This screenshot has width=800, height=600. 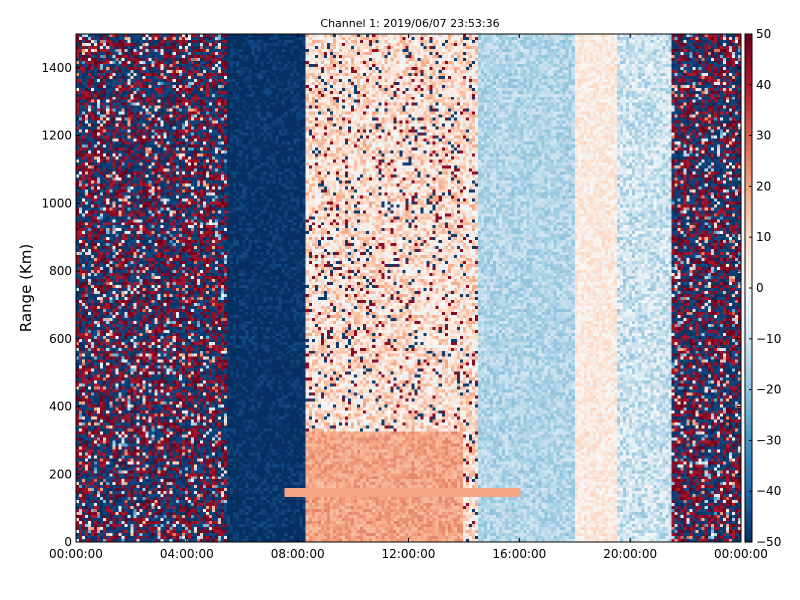 I want to click on colorbar-axis: −50 −40 −30 −20 −10 0 10 20 30 40 50, so click(x=765, y=288).